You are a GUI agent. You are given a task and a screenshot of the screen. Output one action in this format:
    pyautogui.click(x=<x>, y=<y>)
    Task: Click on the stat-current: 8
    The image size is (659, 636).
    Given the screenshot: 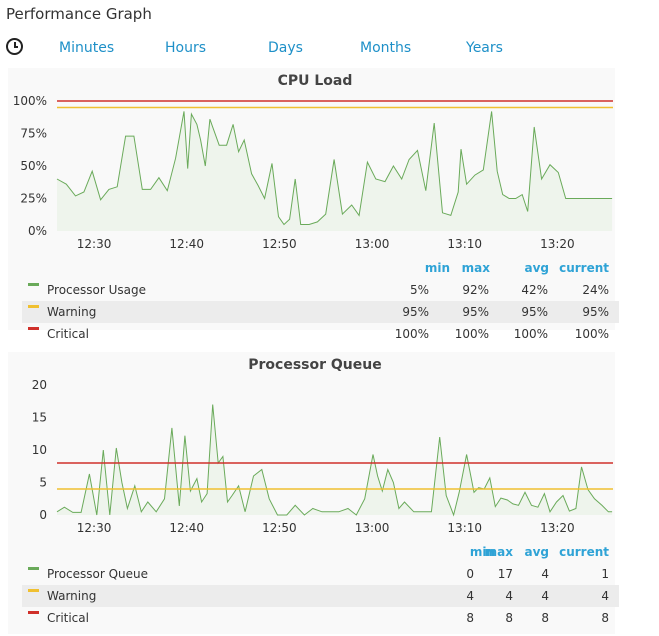 What is the action you would take?
    pyautogui.click(x=605, y=618)
    